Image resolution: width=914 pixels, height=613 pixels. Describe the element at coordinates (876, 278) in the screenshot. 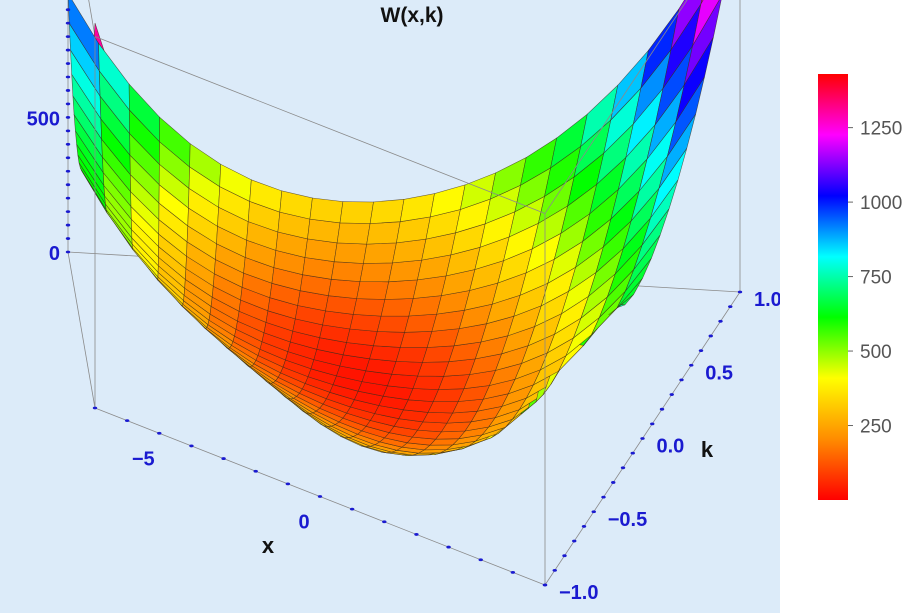

I see `colorbar-tick-label: 750` at that location.